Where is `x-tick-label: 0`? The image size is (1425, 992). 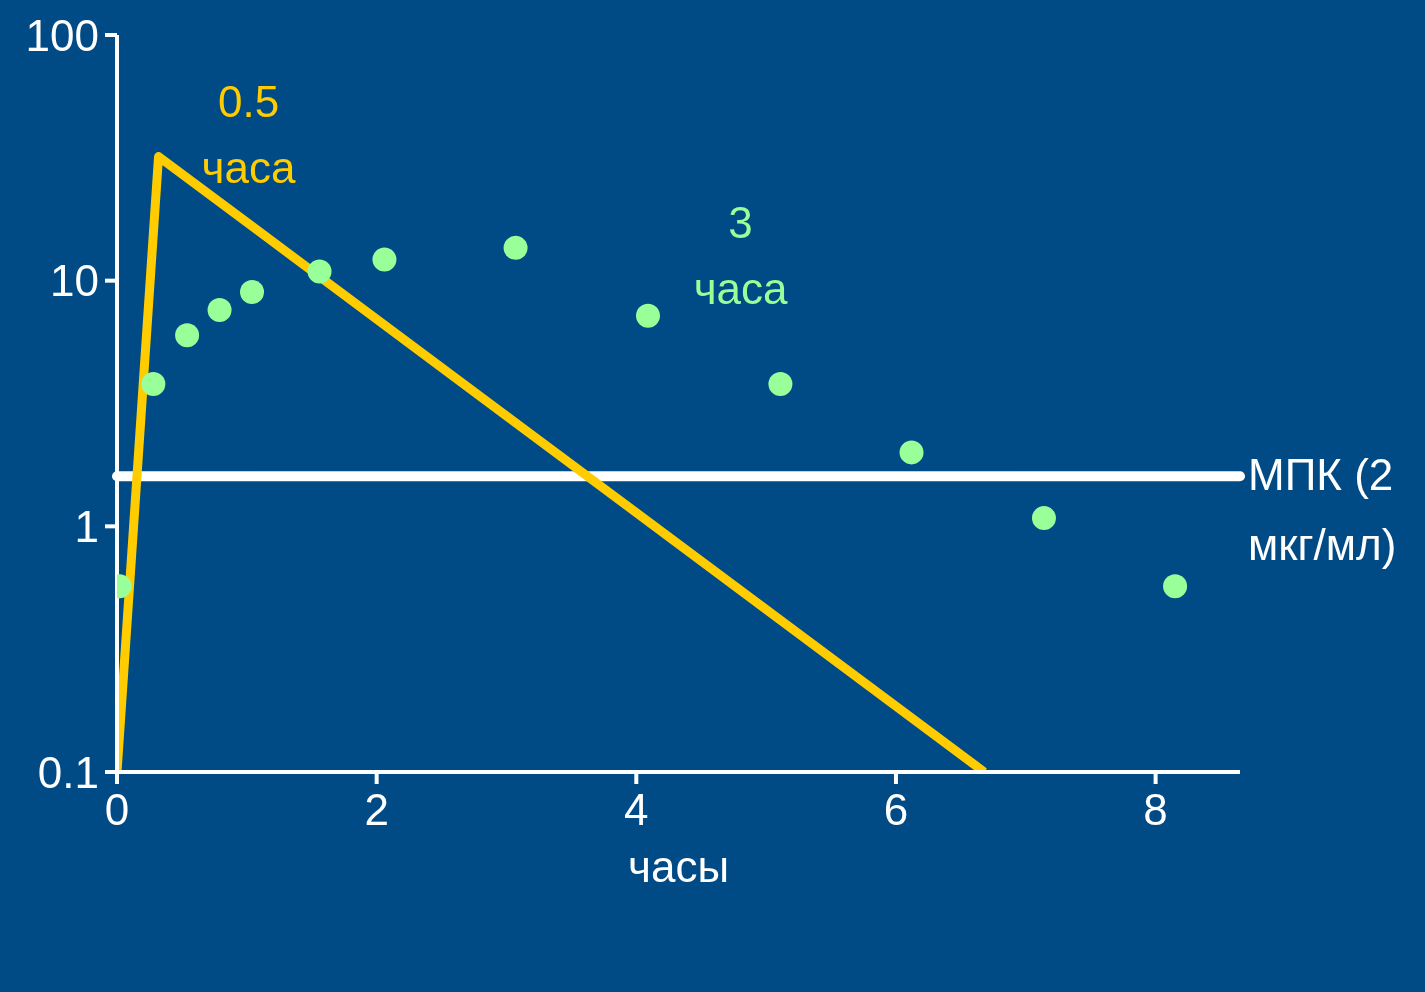
x-tick-label: 0 is located at coordinates (117, 810).